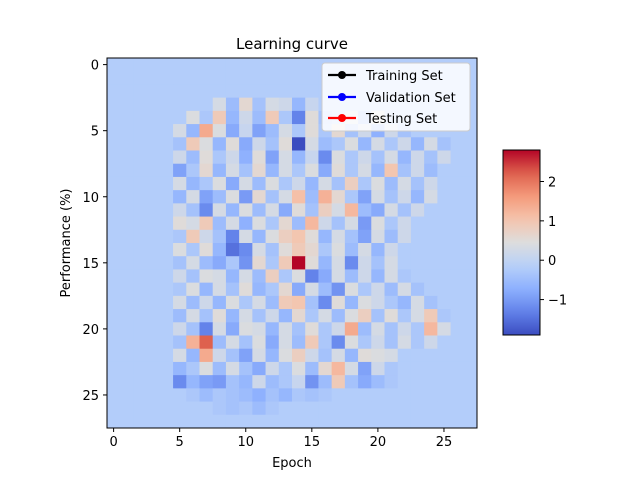 This screenshot has width=640, height=480. What do you see at coordinates (342, 97) in the screenshot?
I see `legend-marker-validation` at bounding box center [342, 97].